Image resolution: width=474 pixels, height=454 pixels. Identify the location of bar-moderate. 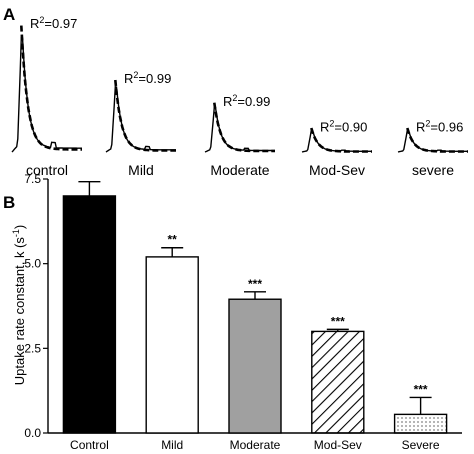
(255, 366).